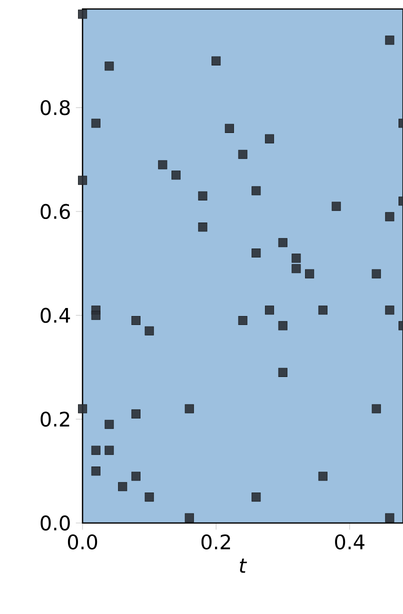  Describe the element at coordinates (83, 542) in the screenshot. I see `x-tick-label: 0.0` at that location.